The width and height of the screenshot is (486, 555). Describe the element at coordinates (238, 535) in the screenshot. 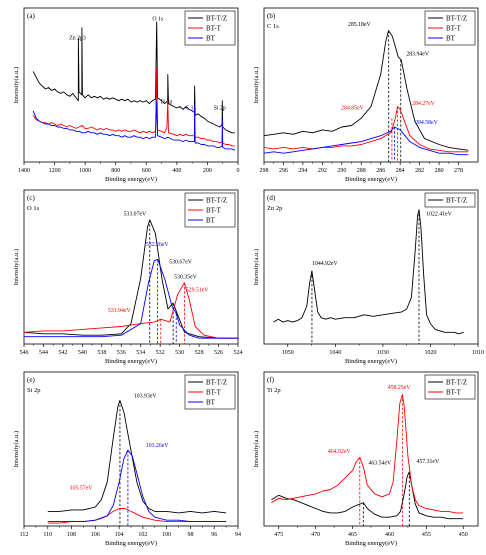

I see `x-tick-label: 94` at that location.